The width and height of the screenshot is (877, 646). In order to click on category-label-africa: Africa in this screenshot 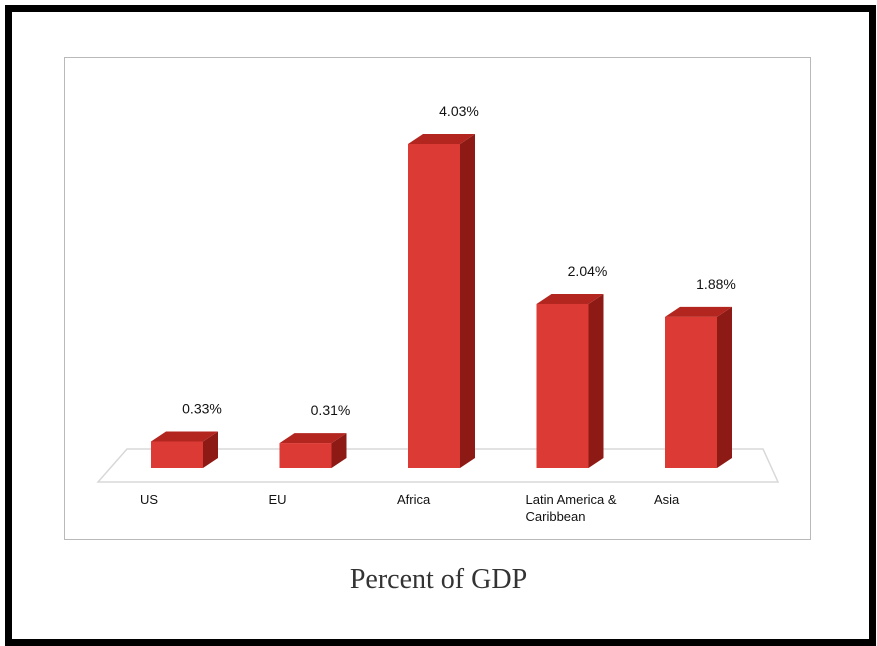, I will do `click(414, 499)`.